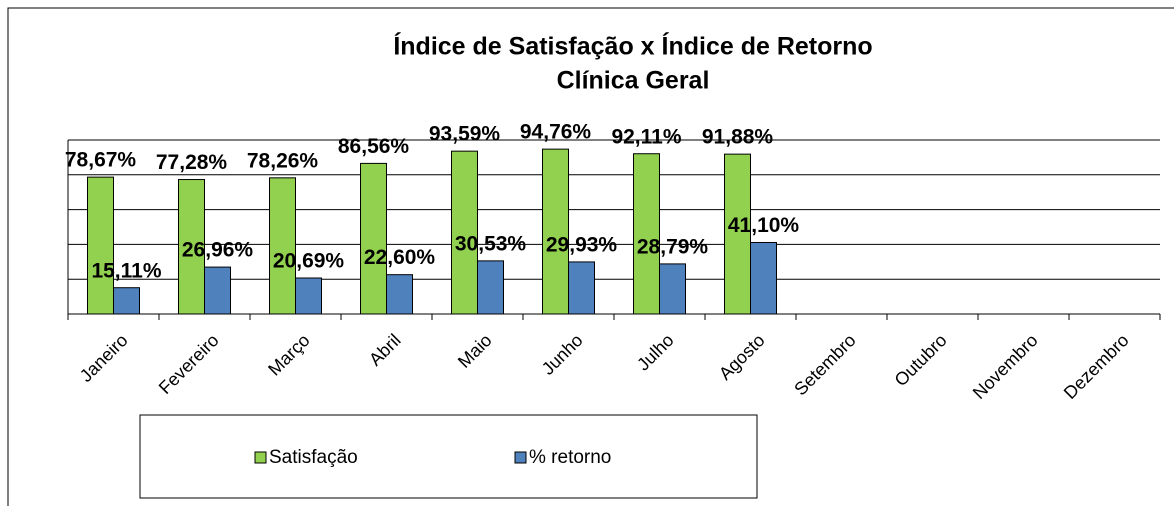 Image resolution: width=1174 pixels, height=506 pixels. What do you see at coordinates (465, 134) in the screenshot?
I see `value-label: 93,59%` at bounding box center [465, 134].